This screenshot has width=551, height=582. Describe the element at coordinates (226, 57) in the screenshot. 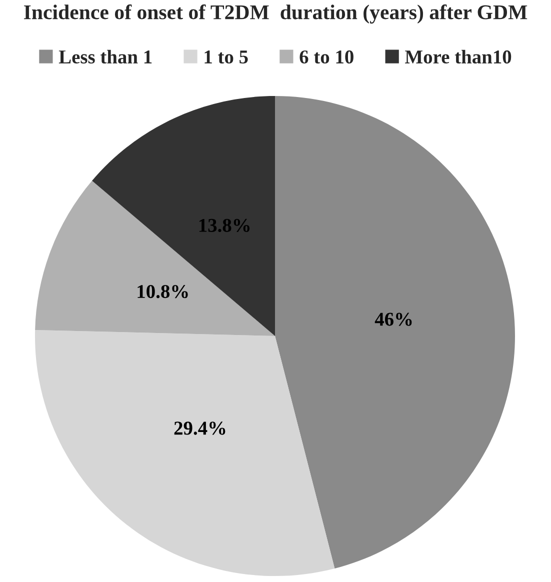

I see `legend-label: 1 to 5` at that location.